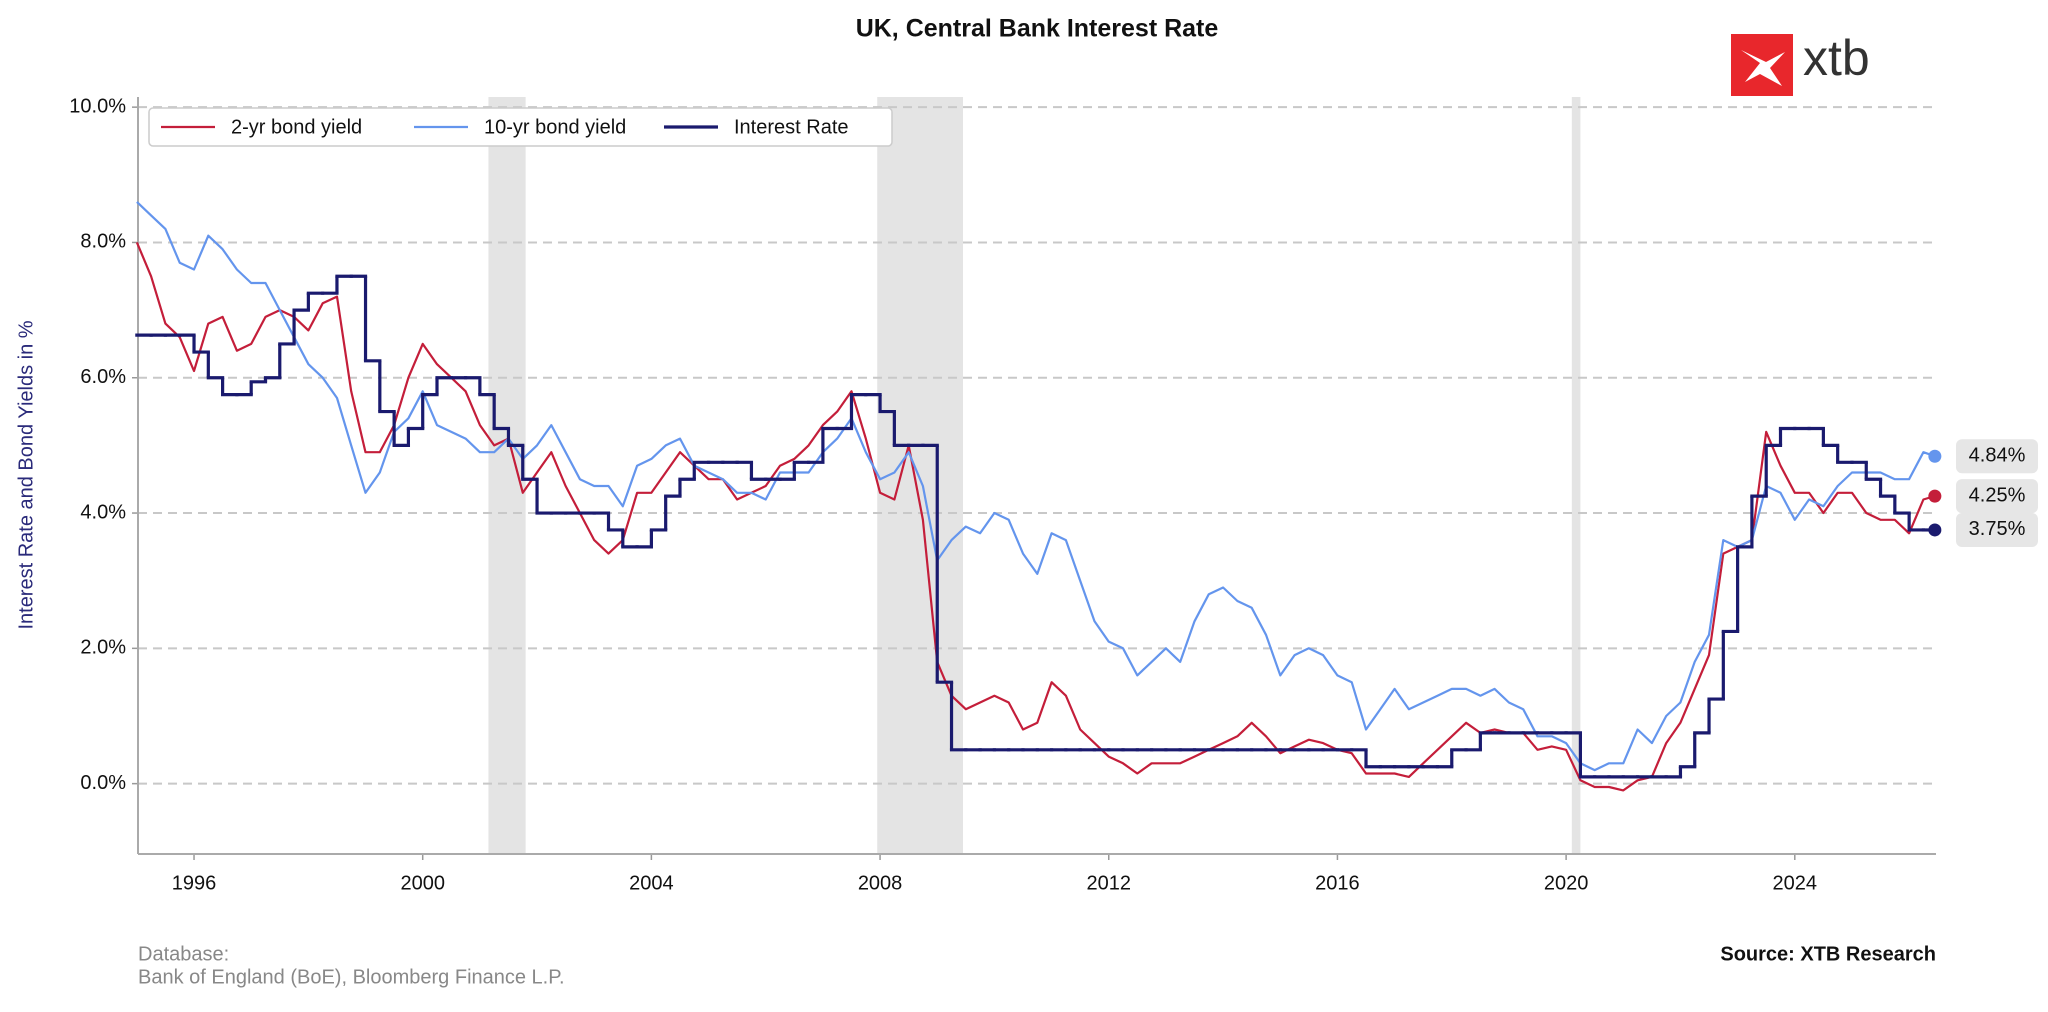  Describe the element at coordinates (194, 883) in the screenshot. I see `x-tick-label: 1996` at that location.